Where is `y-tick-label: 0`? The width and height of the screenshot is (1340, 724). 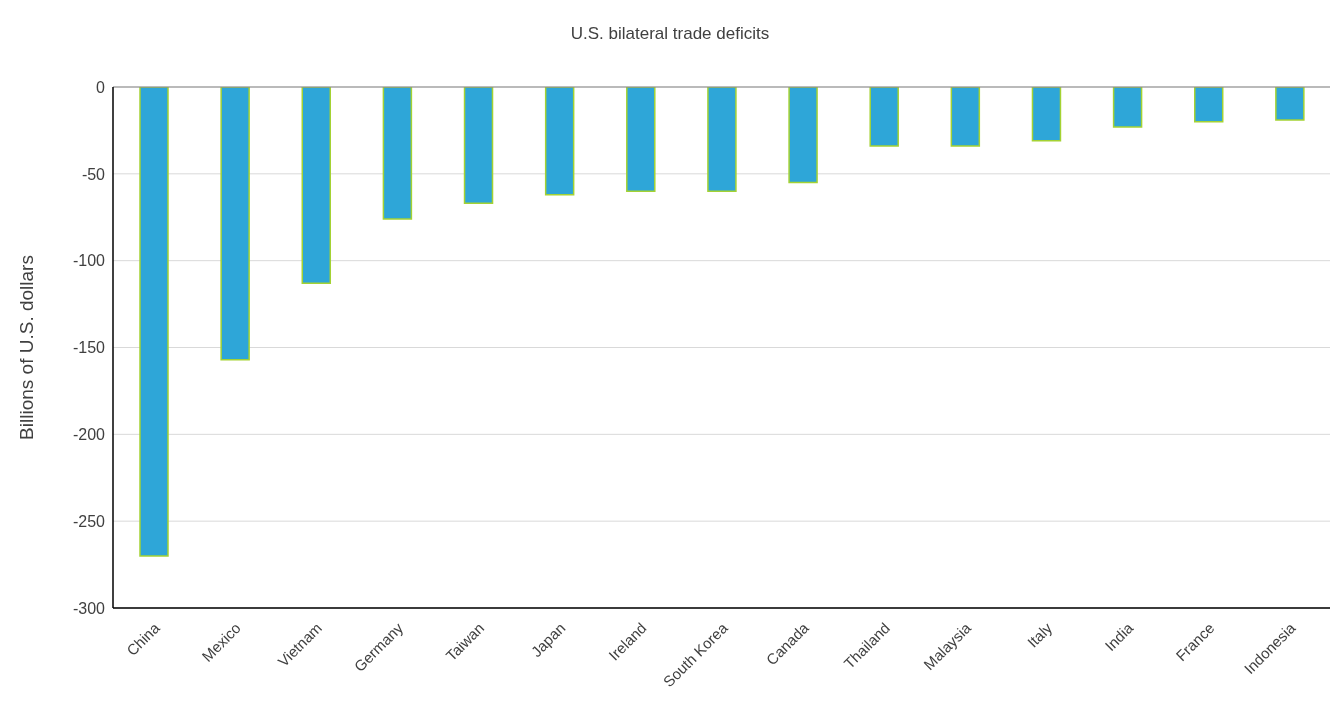
y-tick-label: 0 is located at coordinates (101, 87).